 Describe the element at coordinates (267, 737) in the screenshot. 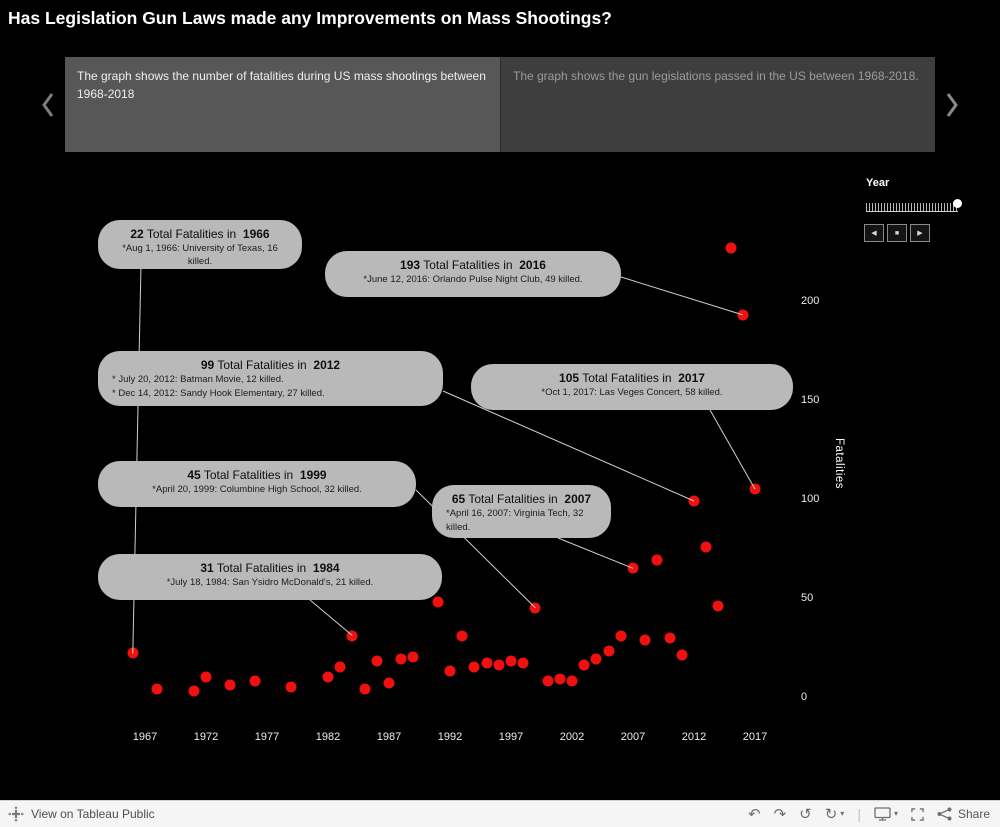

I see `x-tick-label: 1977` at that location.